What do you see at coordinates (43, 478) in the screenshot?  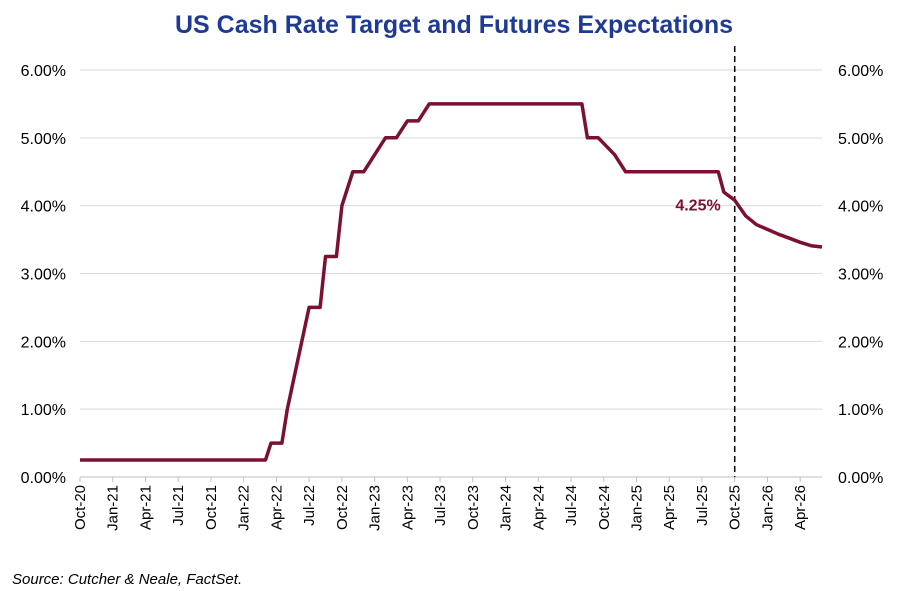 I see `y-tick-label-left: 0.00%` at bounding box center [43, 478].